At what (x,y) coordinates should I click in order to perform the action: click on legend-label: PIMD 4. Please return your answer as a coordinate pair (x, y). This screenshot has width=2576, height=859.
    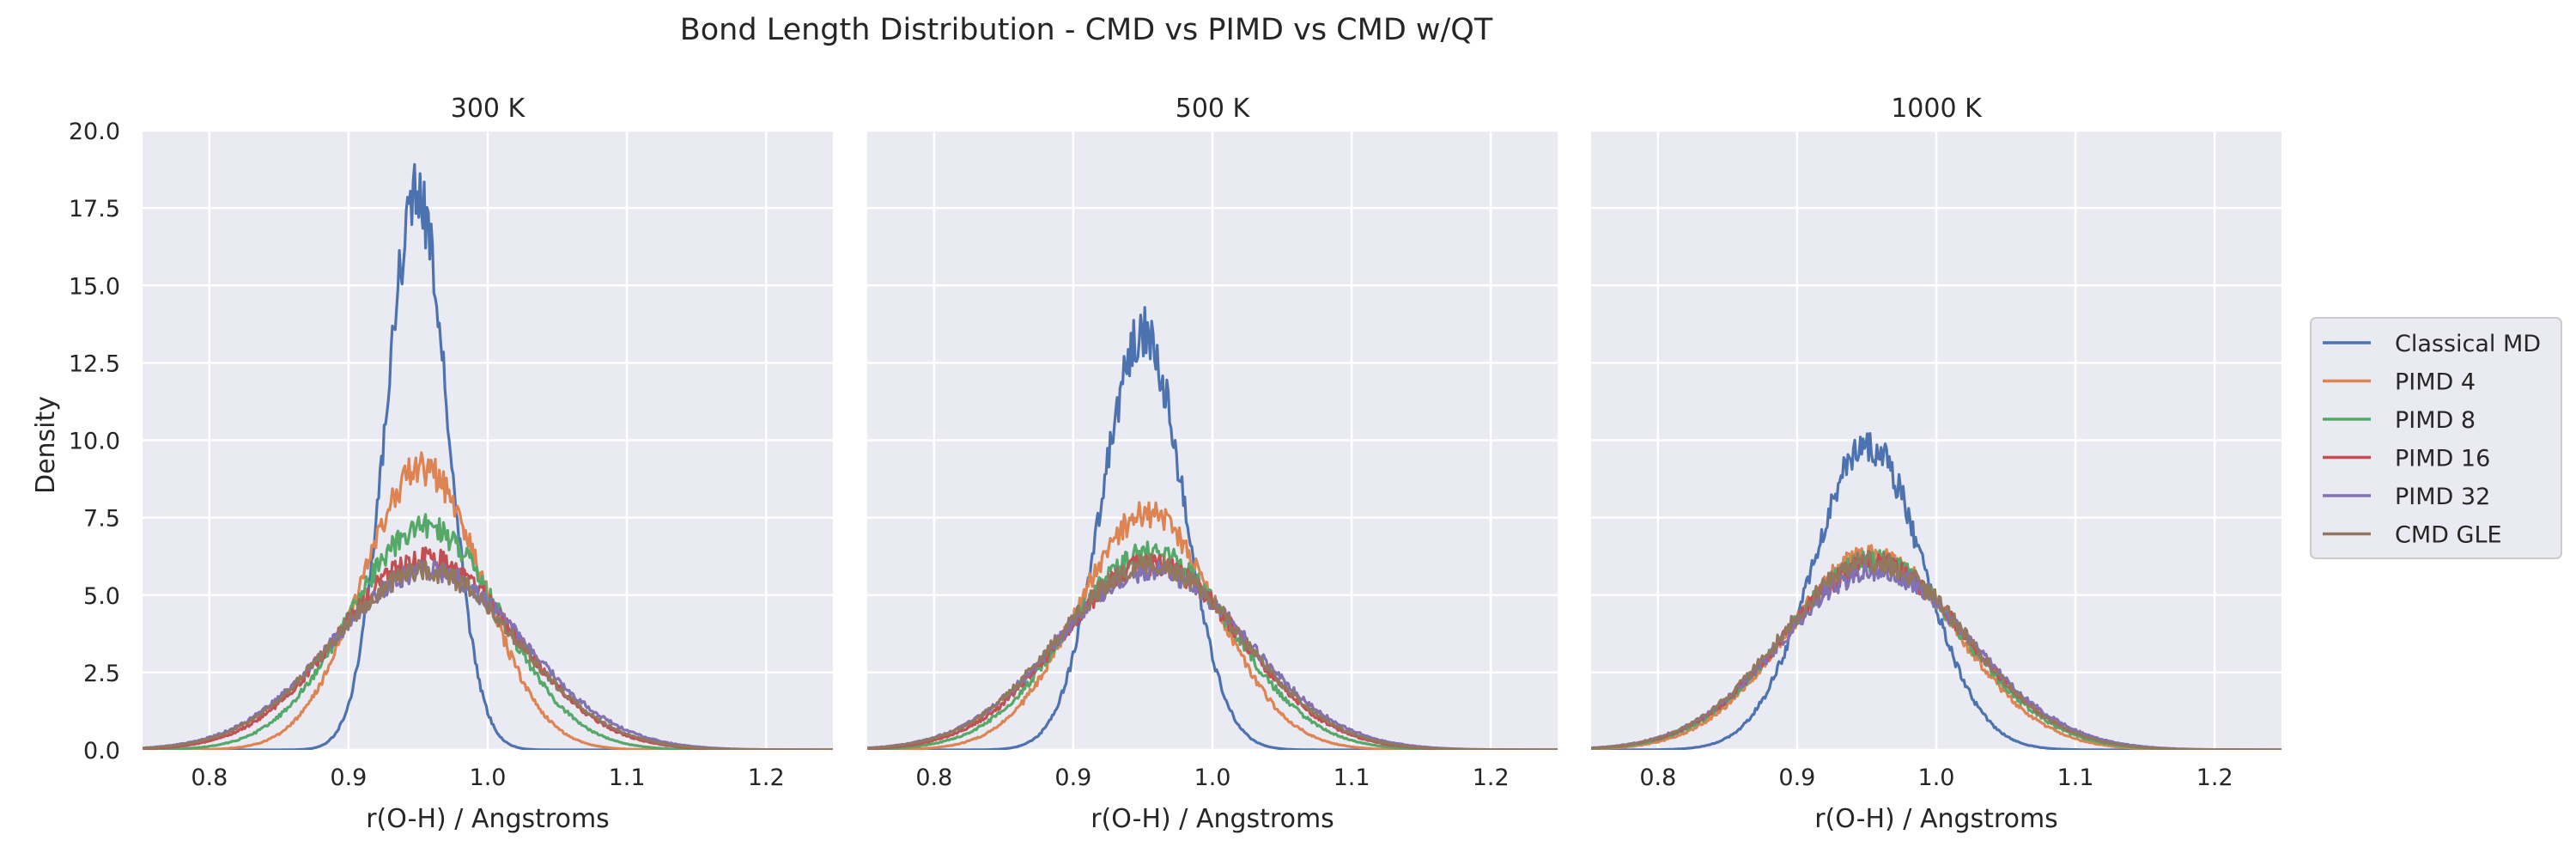
    Looking at the image, I should click on (2435, 383).